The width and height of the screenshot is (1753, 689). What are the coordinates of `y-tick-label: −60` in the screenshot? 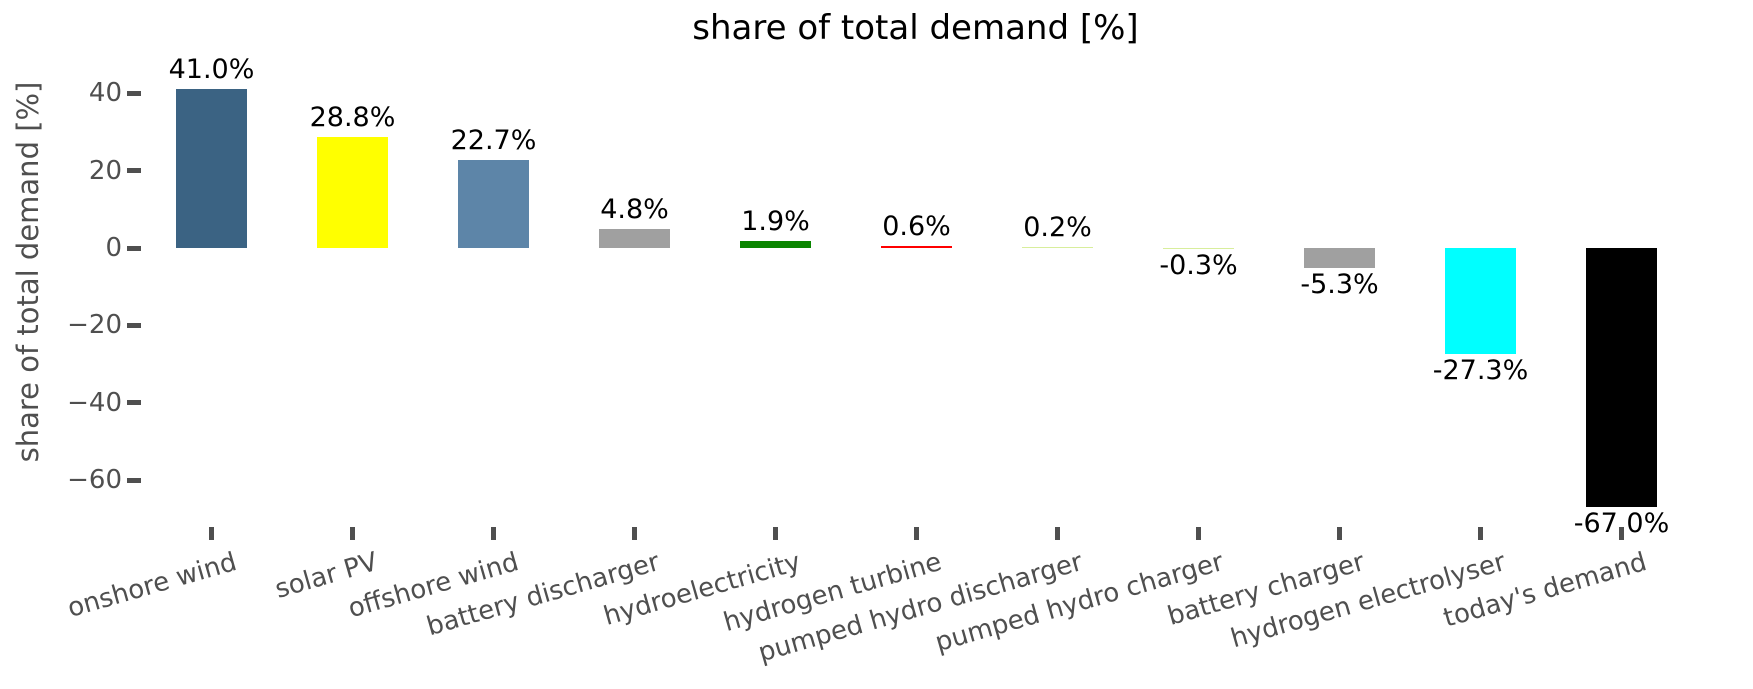 It's located at (94, 480).